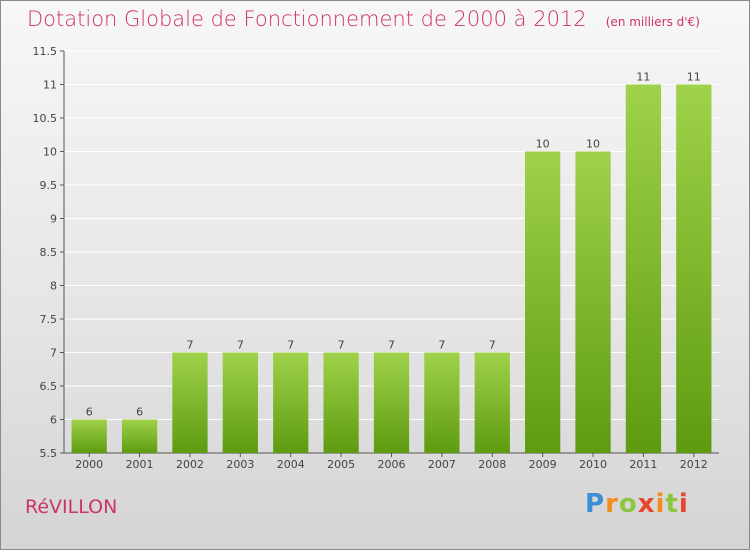  Describe the element at coordinates (49, 185) in the screenshot. I see `y-tick-label: 9.5` at that location.